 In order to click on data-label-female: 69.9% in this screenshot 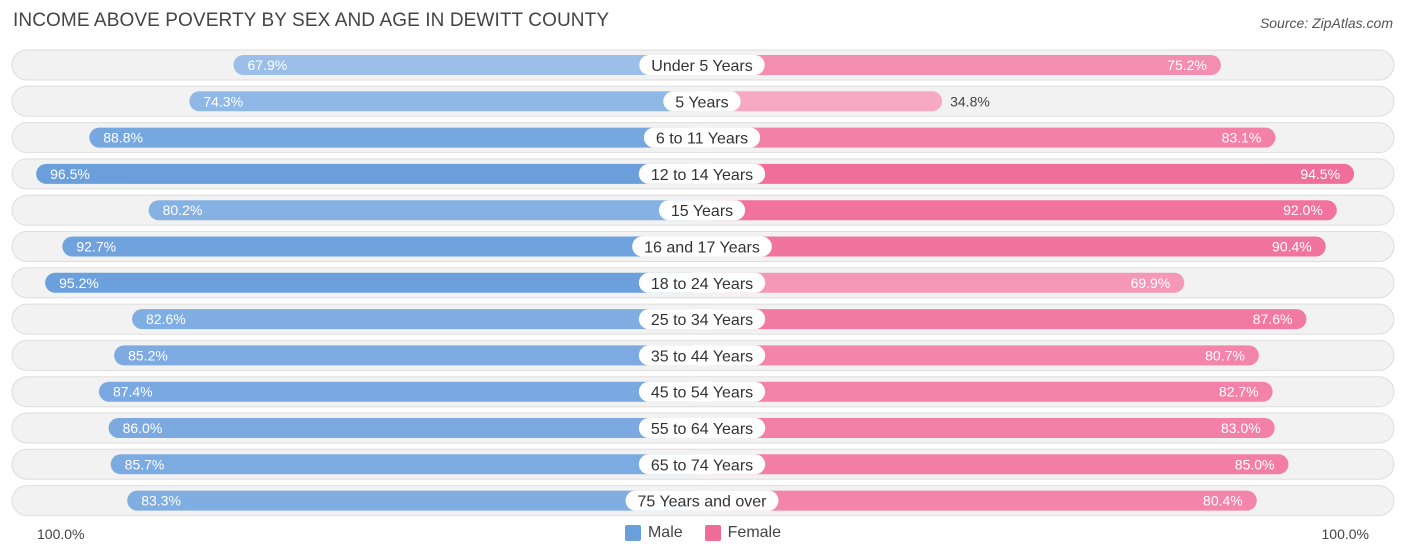, I will do `click(1151, 283)`.